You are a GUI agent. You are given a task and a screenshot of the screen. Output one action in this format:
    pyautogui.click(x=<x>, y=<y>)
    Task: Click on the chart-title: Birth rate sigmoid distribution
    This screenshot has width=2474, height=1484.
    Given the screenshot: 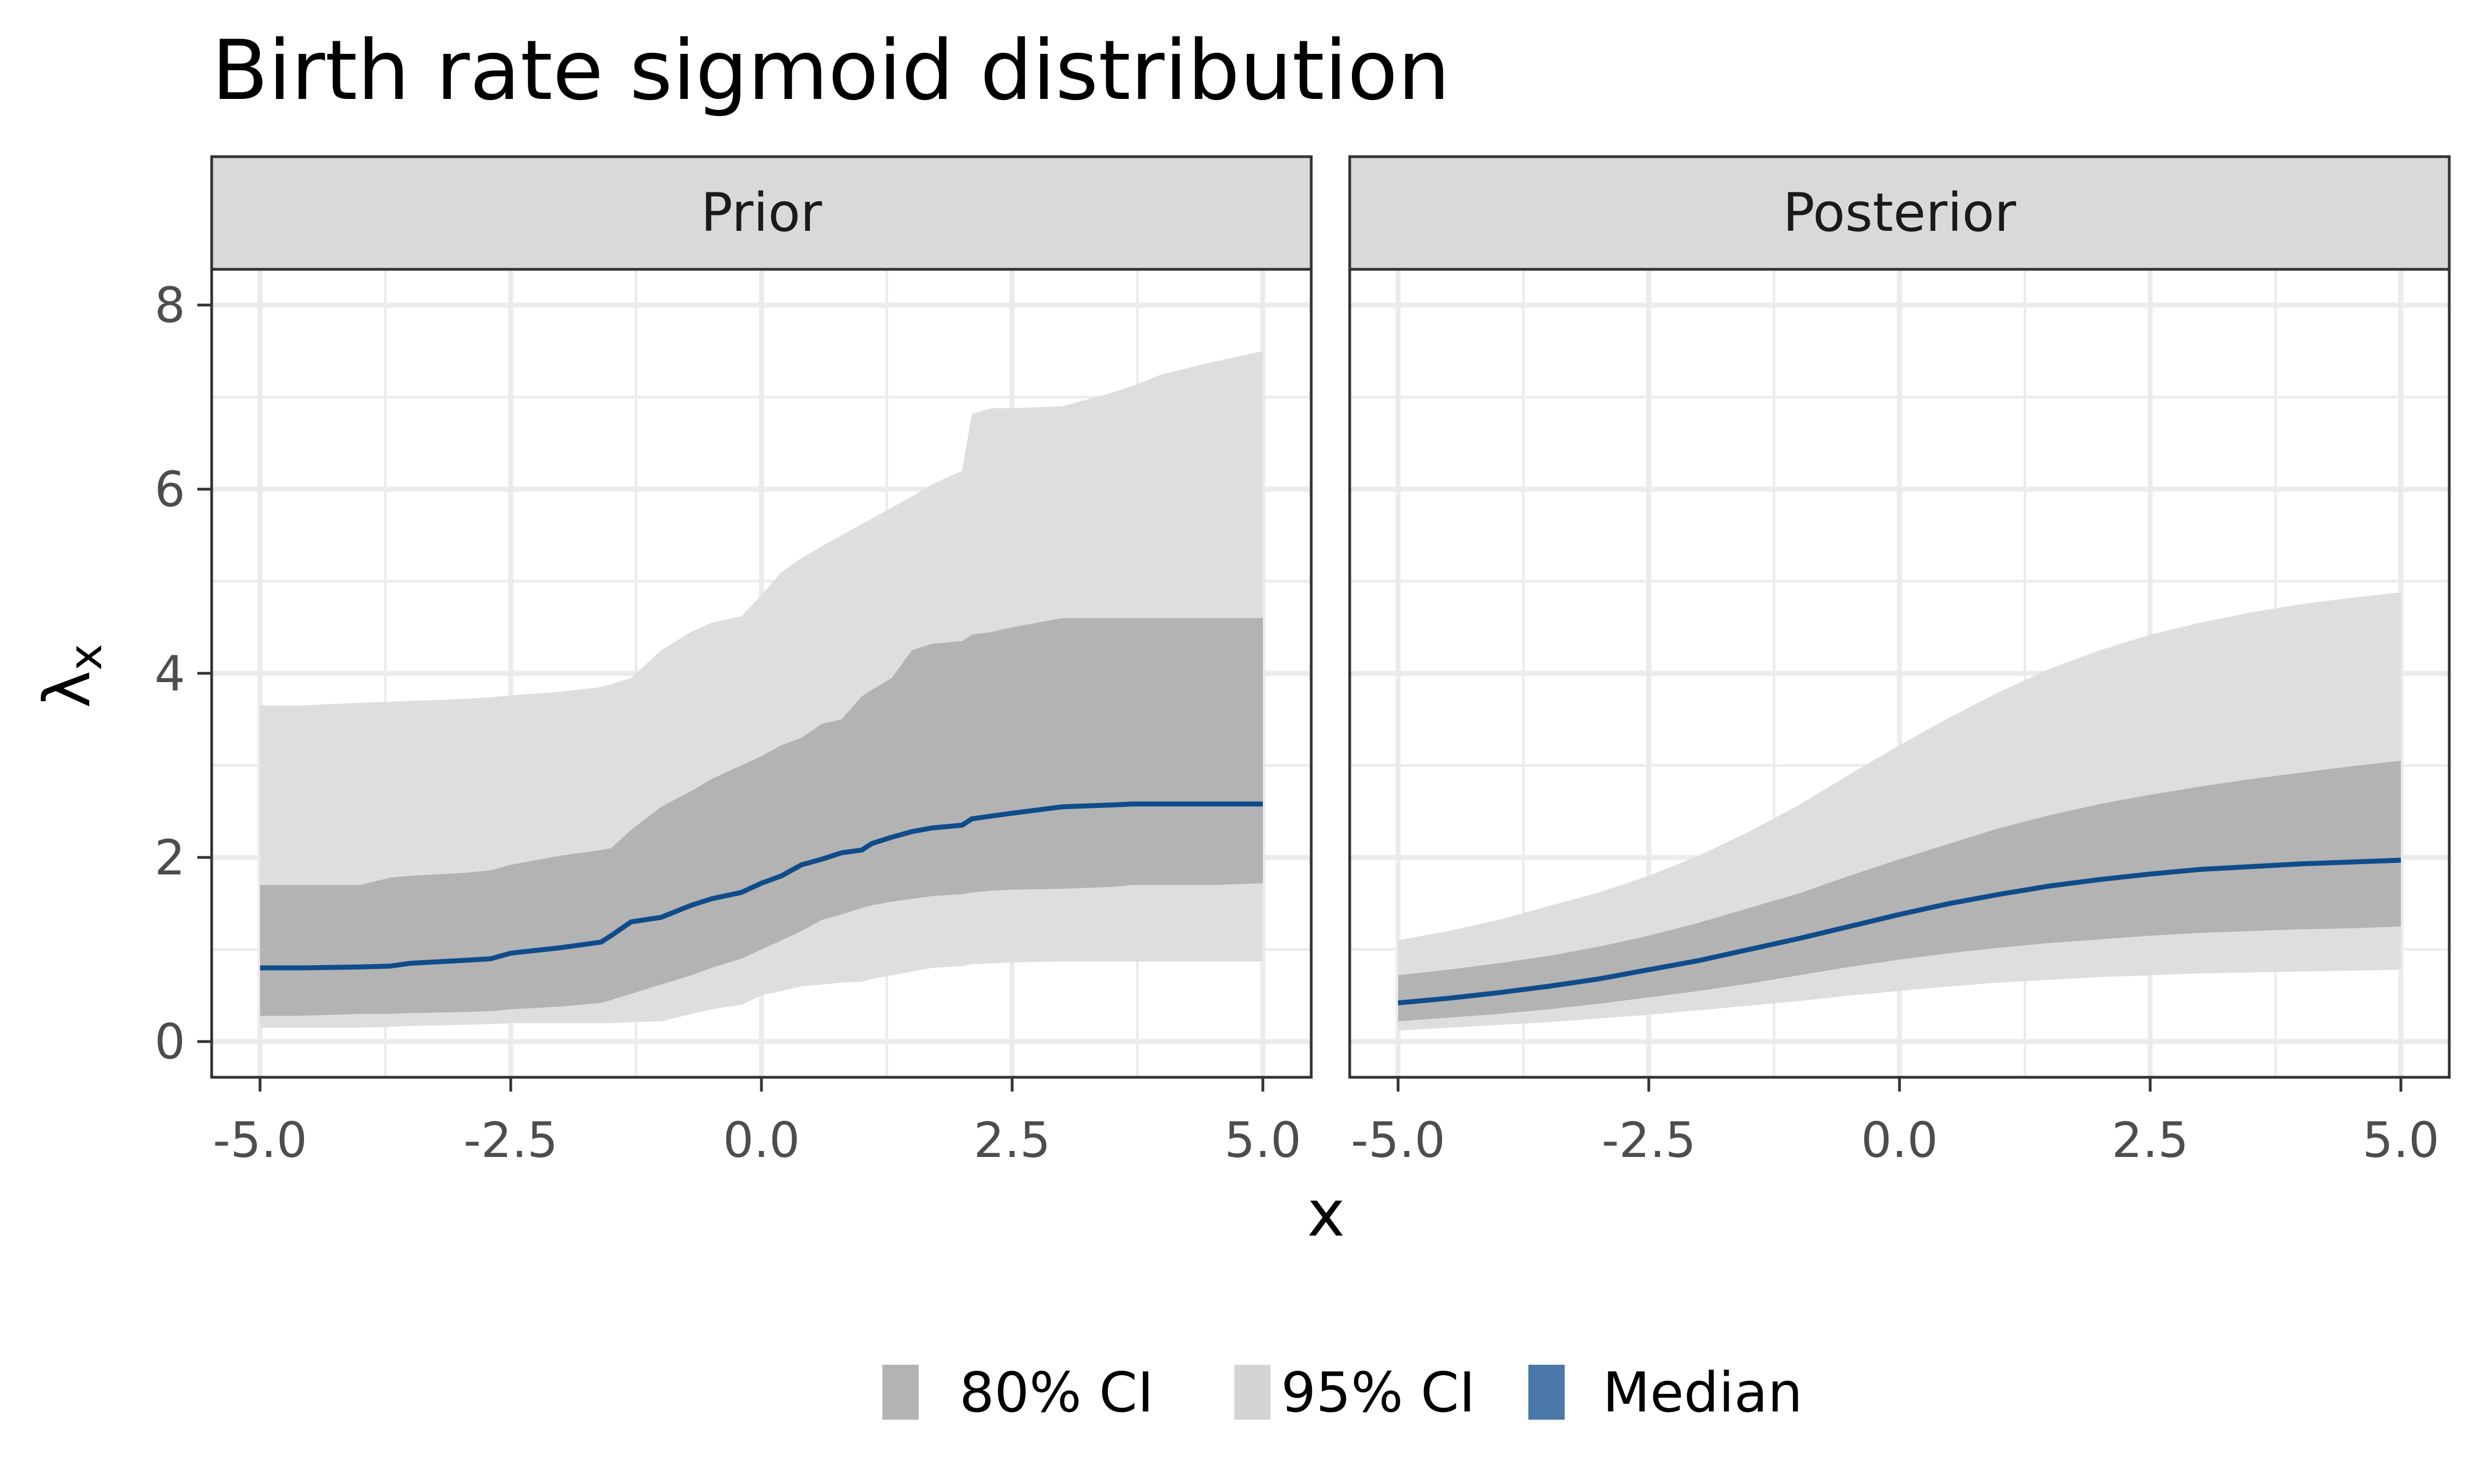 What is the action you would take?
    pyautogui.click(x=831, y=71)
    